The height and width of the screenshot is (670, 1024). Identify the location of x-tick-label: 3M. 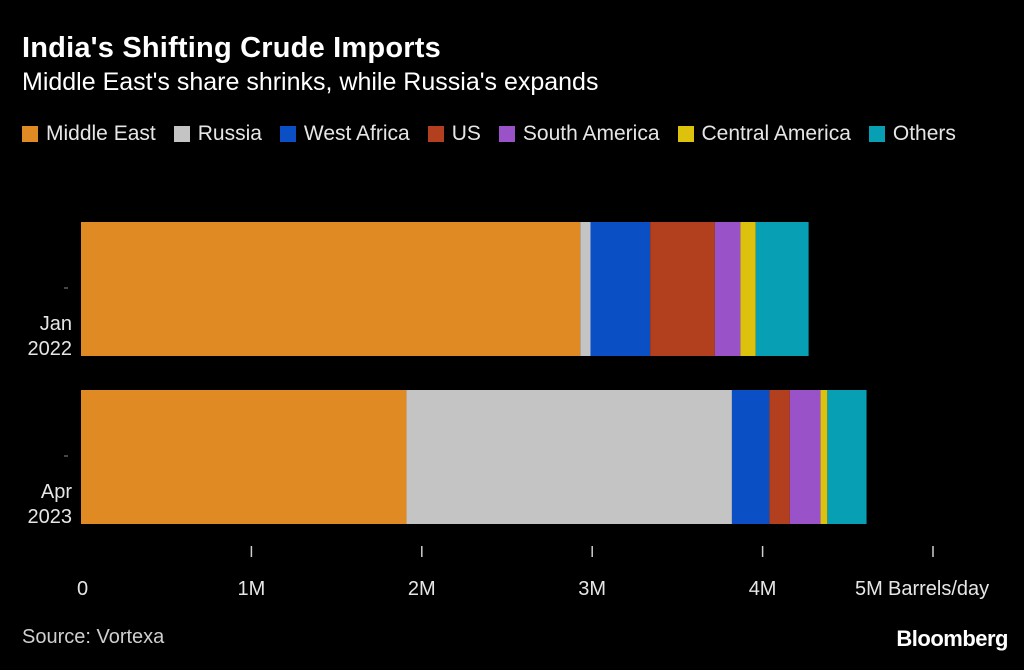
(592, 589).